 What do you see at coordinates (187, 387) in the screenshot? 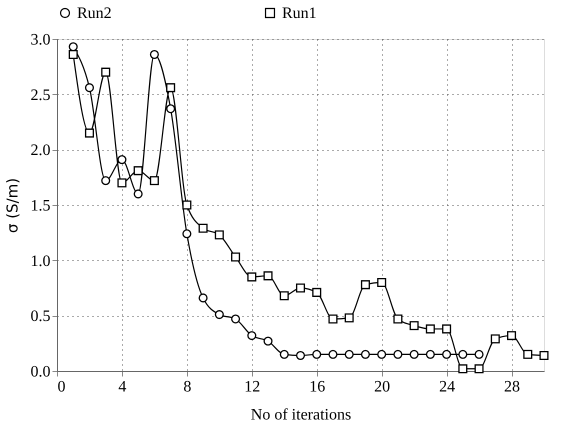
I see `x-tick-label: 8` at bounding box center [187, 387].